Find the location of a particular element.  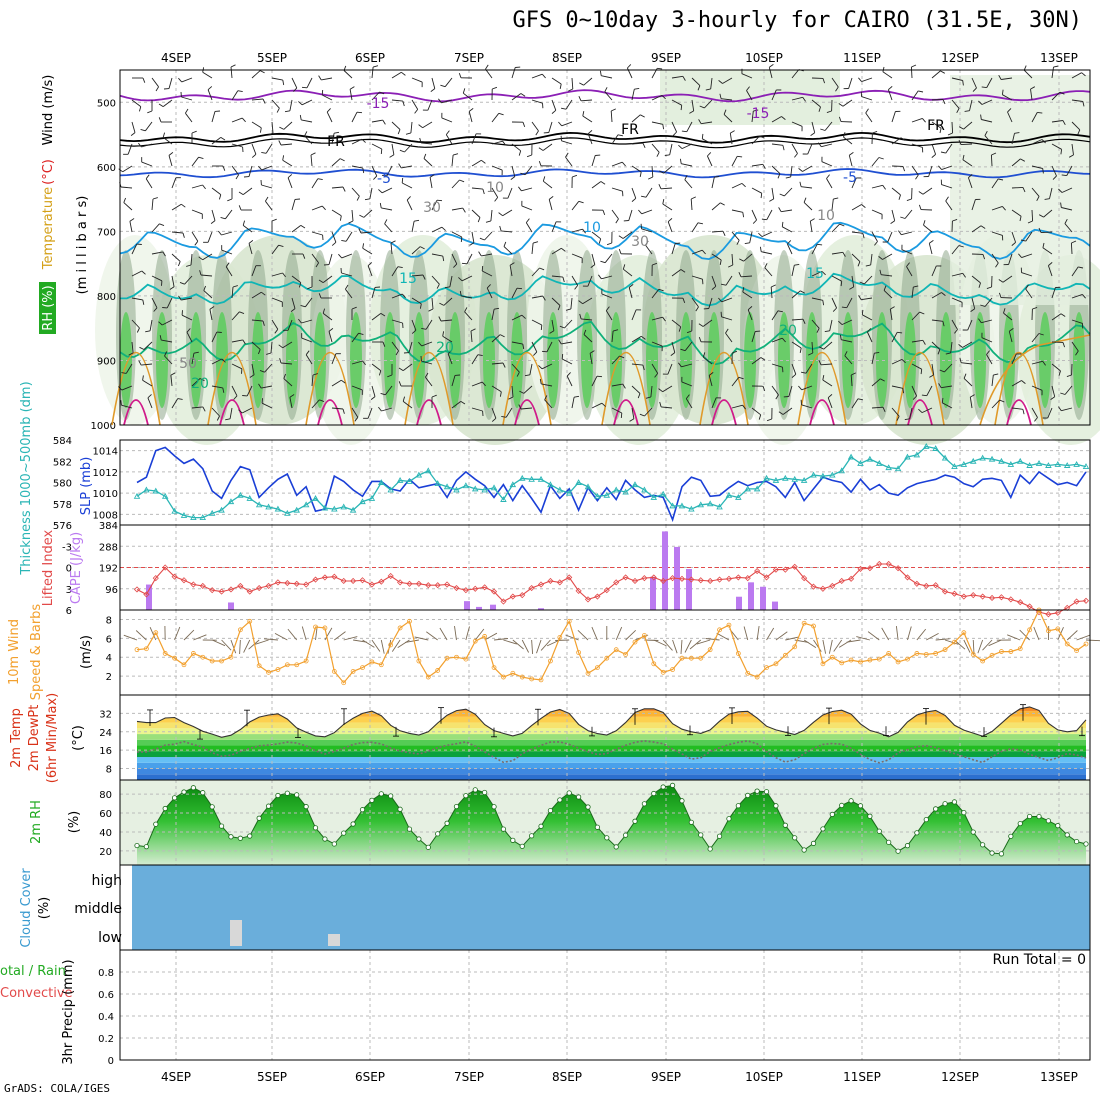

date-label-top: 9SEP is located at coordinates (666, 58).